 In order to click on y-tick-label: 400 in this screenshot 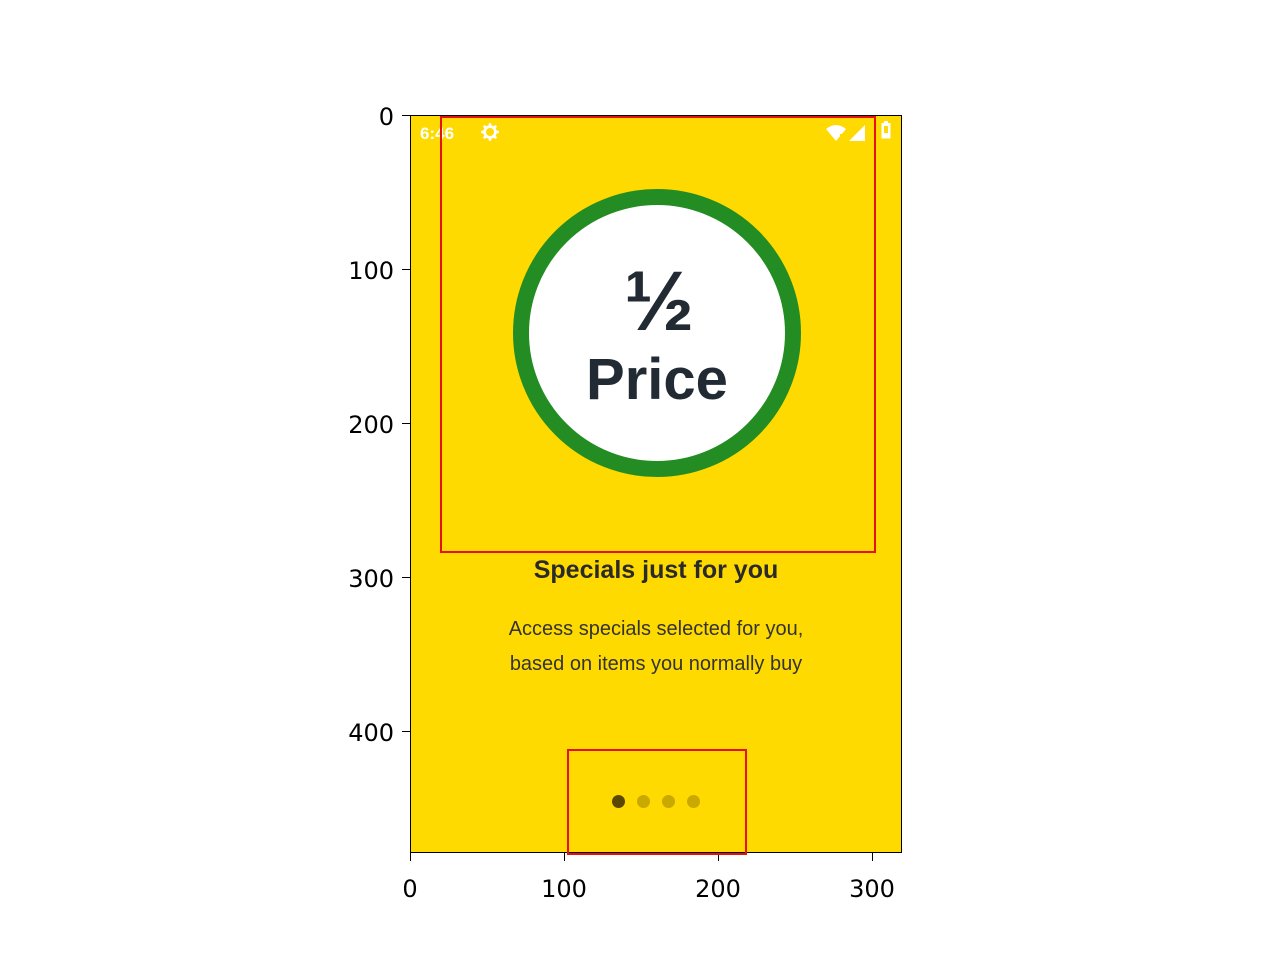, I will do `click(371, 733)`.